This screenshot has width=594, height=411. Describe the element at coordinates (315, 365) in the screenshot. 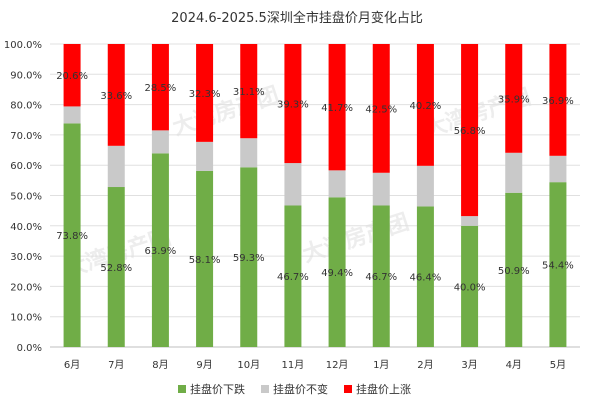

I see `x-axis: 6月 7月 8月 9月 10月 11月 12月 1月 2月 3月 4月 5月` at that location.